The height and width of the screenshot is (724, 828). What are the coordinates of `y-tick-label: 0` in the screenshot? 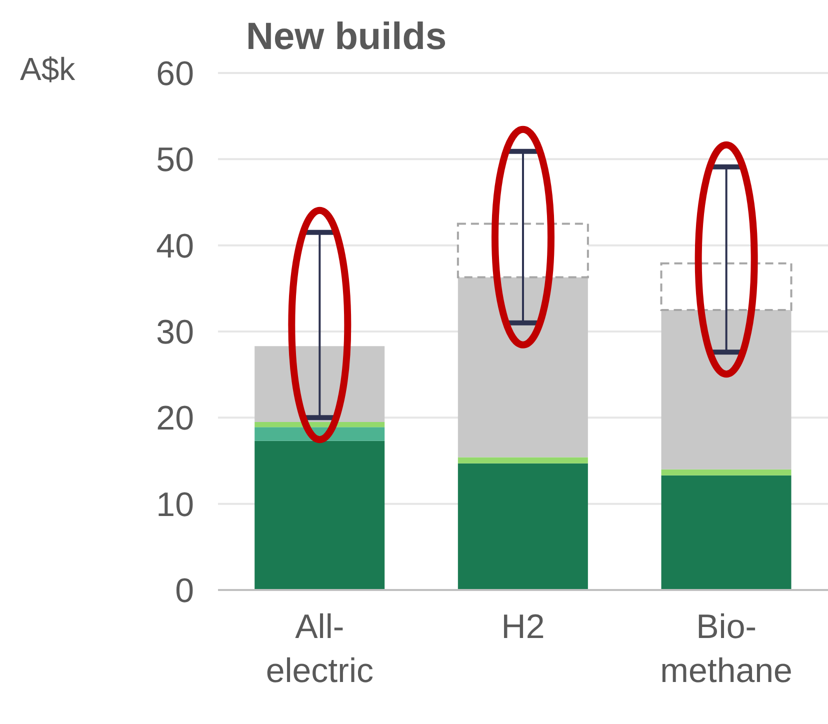 It's located at (184, 591).